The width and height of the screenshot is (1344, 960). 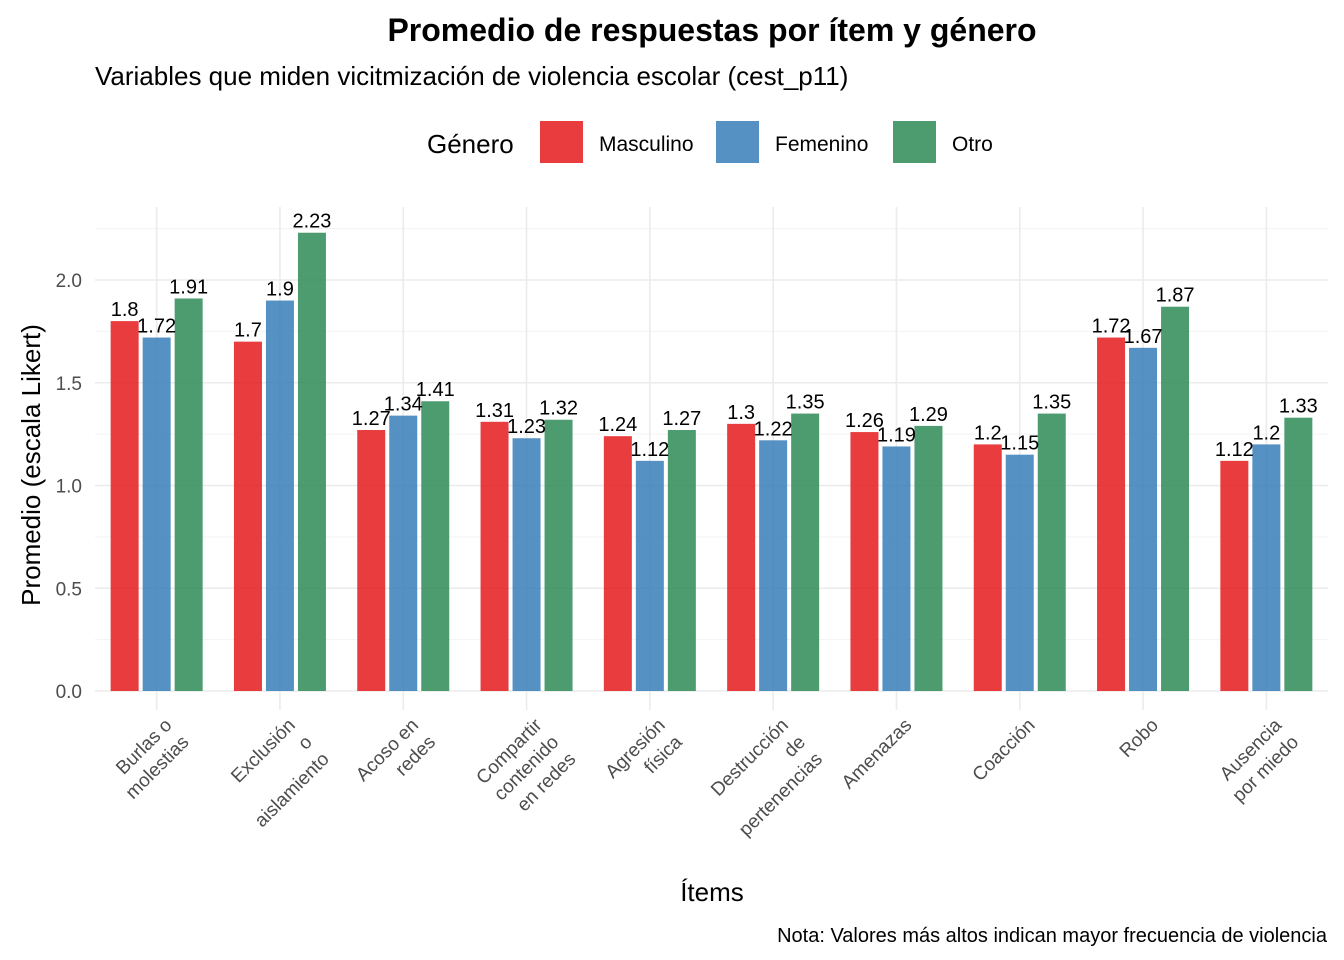 I want to click on legend-label-femenino: Femenino, so click(x=821, y=144).